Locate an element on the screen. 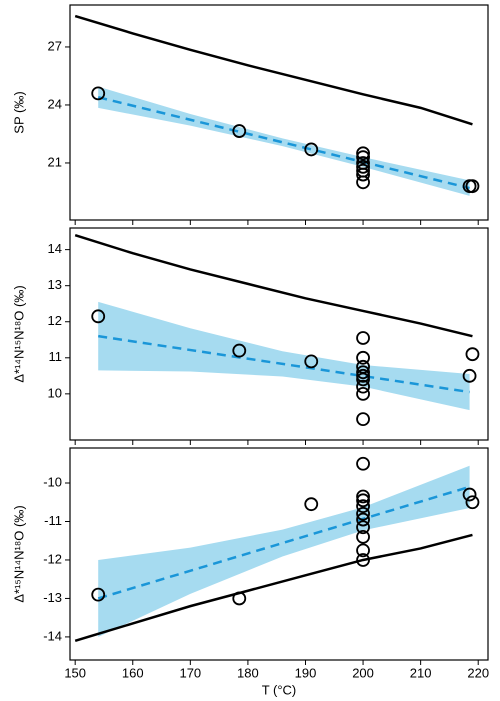  y-axis-label: Δ*¹⁴N¹⁵N¹⁸O (‰) is located at coordinates (18, 333).